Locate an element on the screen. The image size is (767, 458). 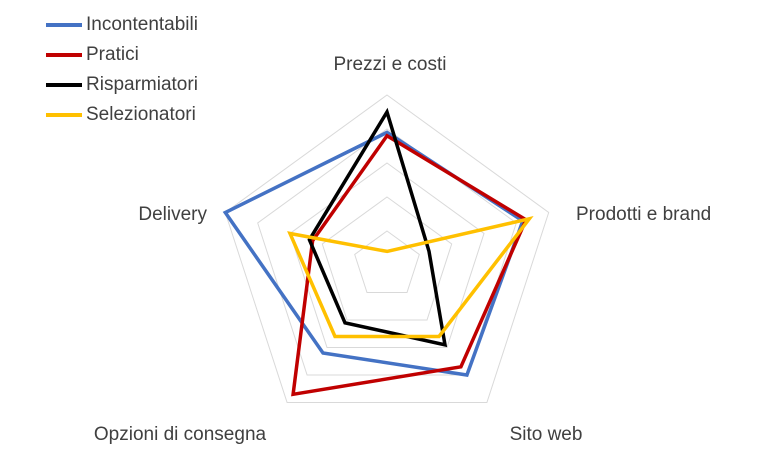
axis-label: Prezzi e costi is located at coordinates (390, 64).